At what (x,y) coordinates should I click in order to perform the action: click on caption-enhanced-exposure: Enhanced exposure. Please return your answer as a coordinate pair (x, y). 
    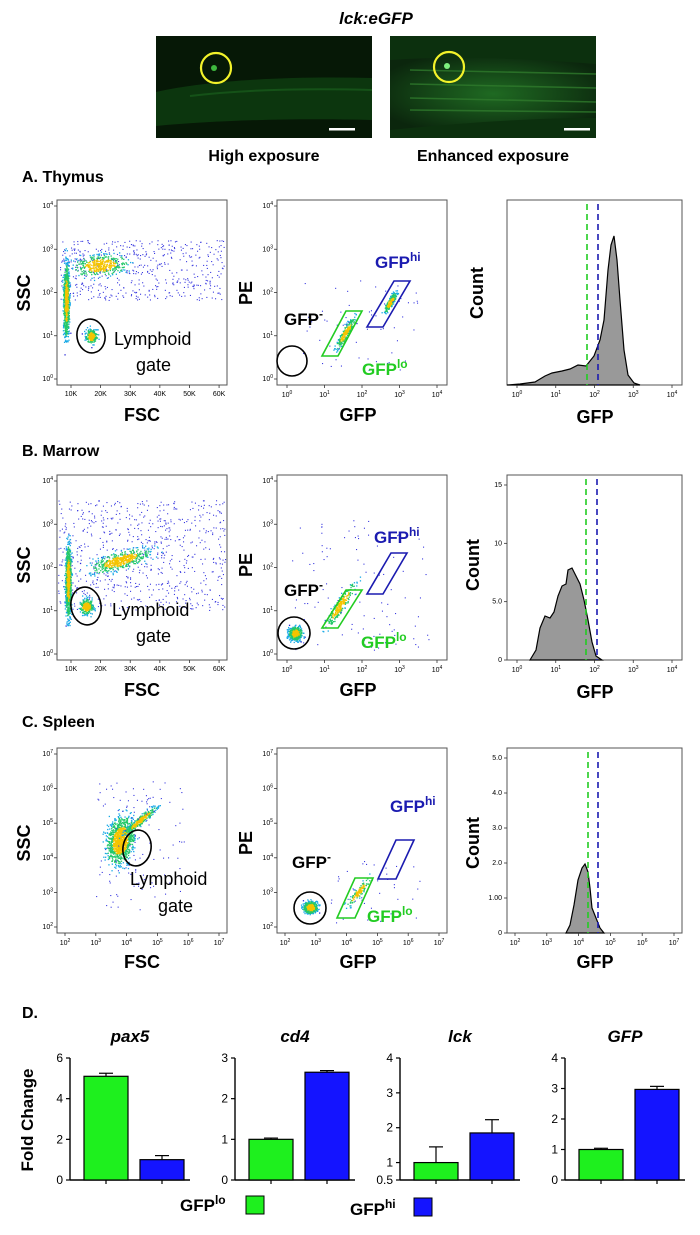
    Looking at the image, I should click on (493, 156).